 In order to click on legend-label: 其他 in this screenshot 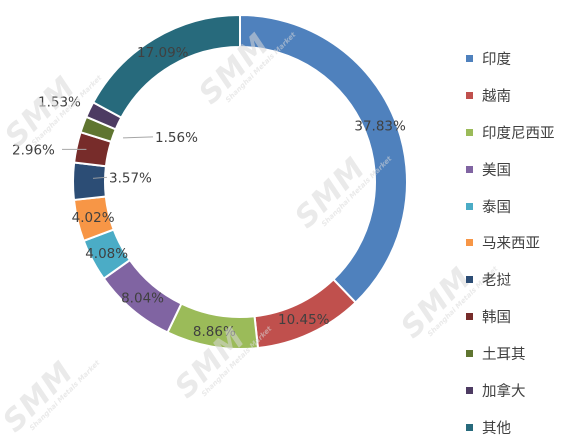, I will do `click(496, 428)`.